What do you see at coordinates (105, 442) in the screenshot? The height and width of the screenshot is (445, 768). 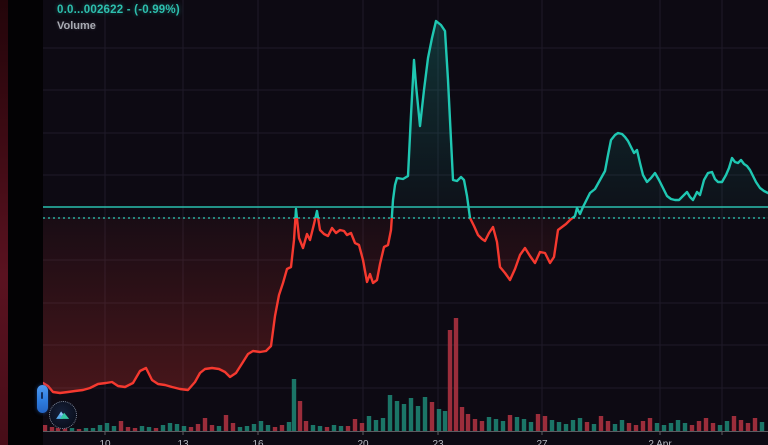 I see `x-axis-label: 10` at bounding box center [105, 442].